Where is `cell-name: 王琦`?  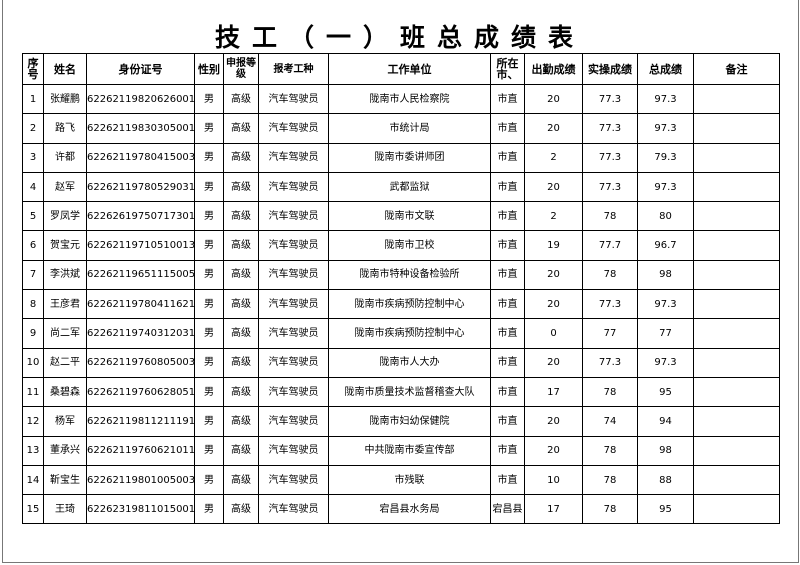
cell-name: 王琦 is located at coordinates (65, 509).